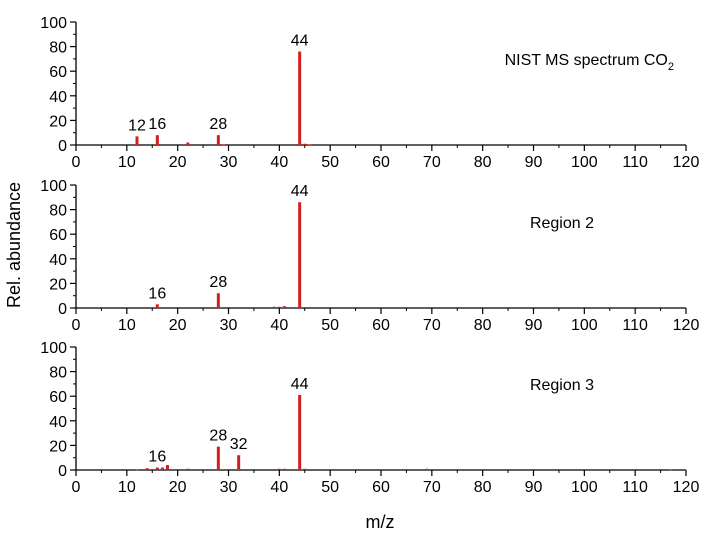 The width and height of the screenshot is (702, 540). Describe the element at coordinates (562, 223) in the screenshot. I see `panel-title: Region 2` at that location.